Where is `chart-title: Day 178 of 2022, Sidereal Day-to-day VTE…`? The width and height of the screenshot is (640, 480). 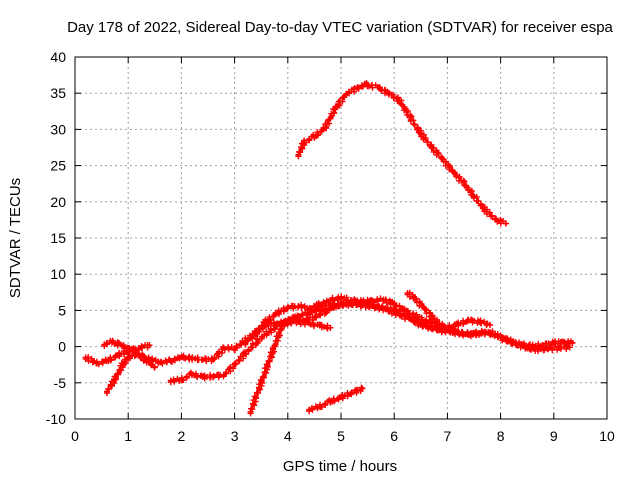
chart-title: Day 178 of 2022, Sidereal Day-to-day VTE… is located at coordinates (340, 27).